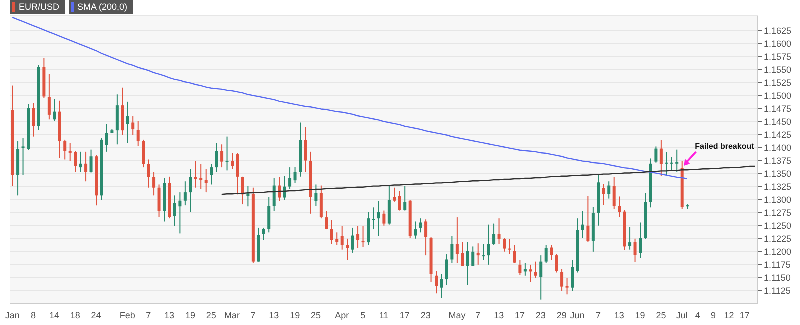  What do you see at coordinates (778, 57) in the screenshot?
I see `y-tick-label: 1.1575` at bounding box center [778, 57].